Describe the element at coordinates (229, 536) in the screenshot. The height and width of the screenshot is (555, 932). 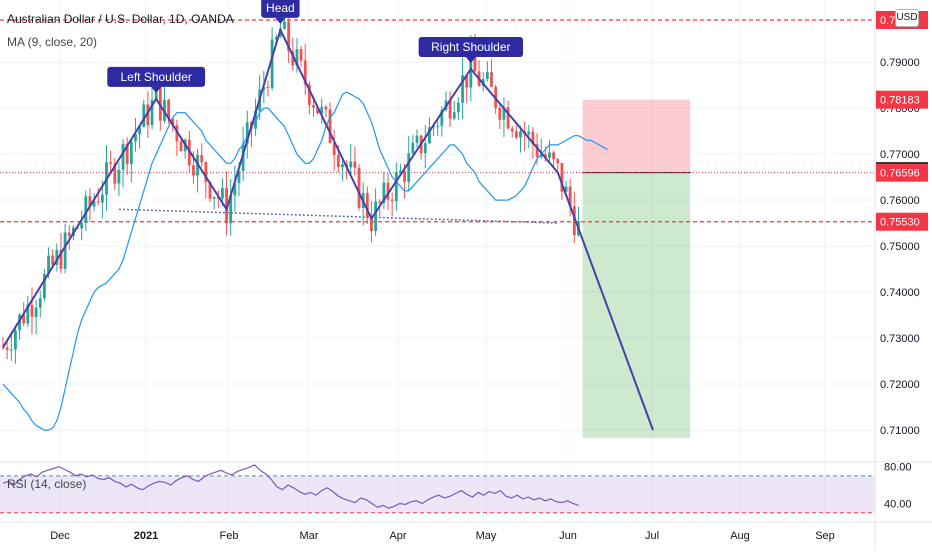
I see `x-tick-label: Feb` at that location.